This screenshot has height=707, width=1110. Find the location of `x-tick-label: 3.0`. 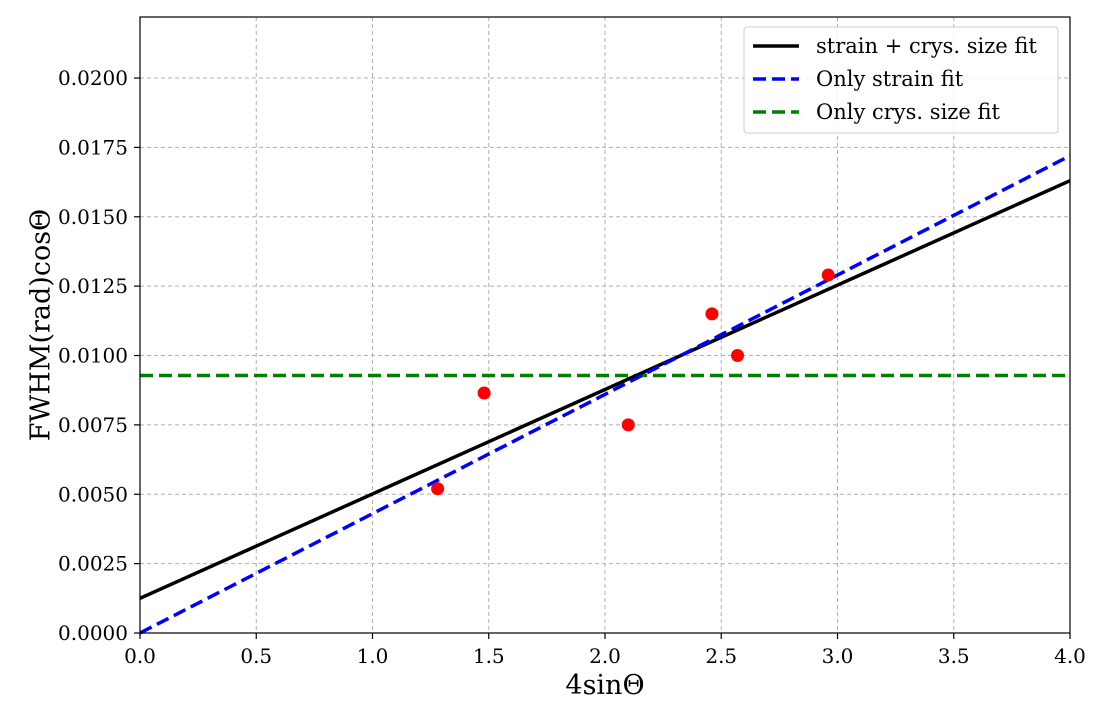

x-tick-label: 3.0 is located at coordinates (838, 656).